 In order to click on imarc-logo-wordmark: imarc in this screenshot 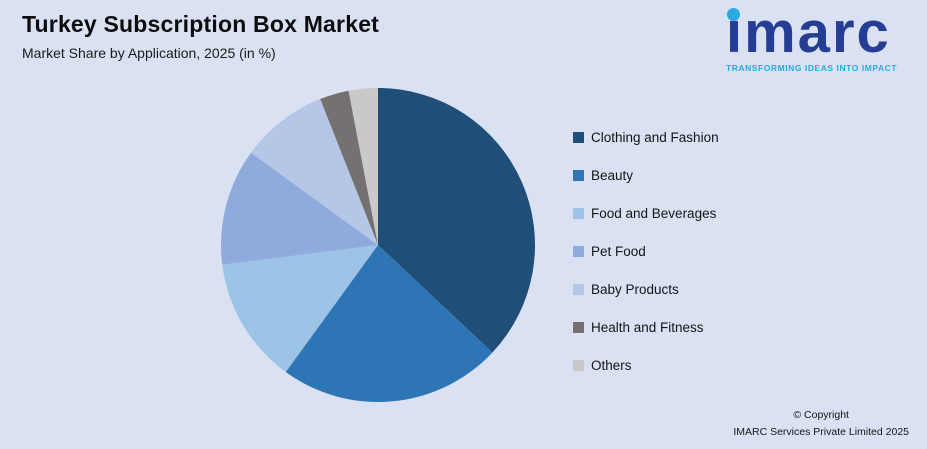, I will do `click(808, 33)`.